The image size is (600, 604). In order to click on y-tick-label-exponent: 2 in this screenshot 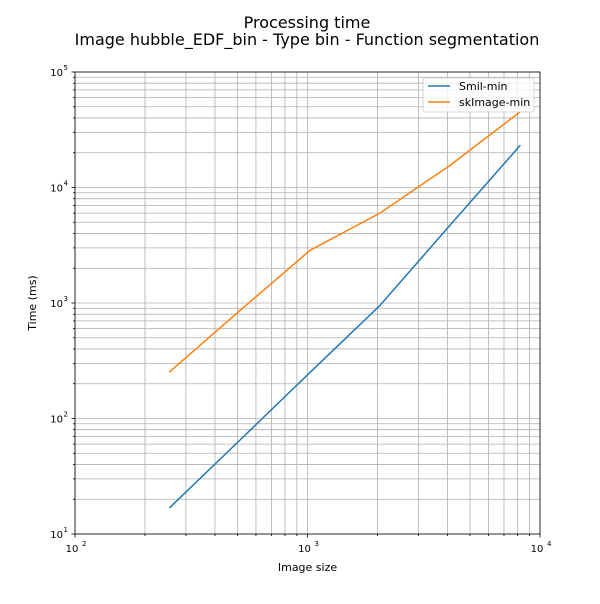, I will do `click(66, 415)`.